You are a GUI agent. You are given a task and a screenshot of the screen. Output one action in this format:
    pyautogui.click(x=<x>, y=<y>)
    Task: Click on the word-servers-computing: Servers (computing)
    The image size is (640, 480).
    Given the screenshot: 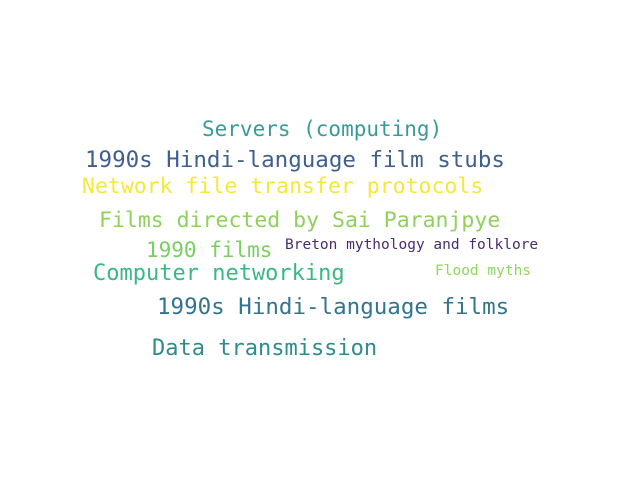 What is the action you would take?
    pyautogui.click(x=322, y=129)
    